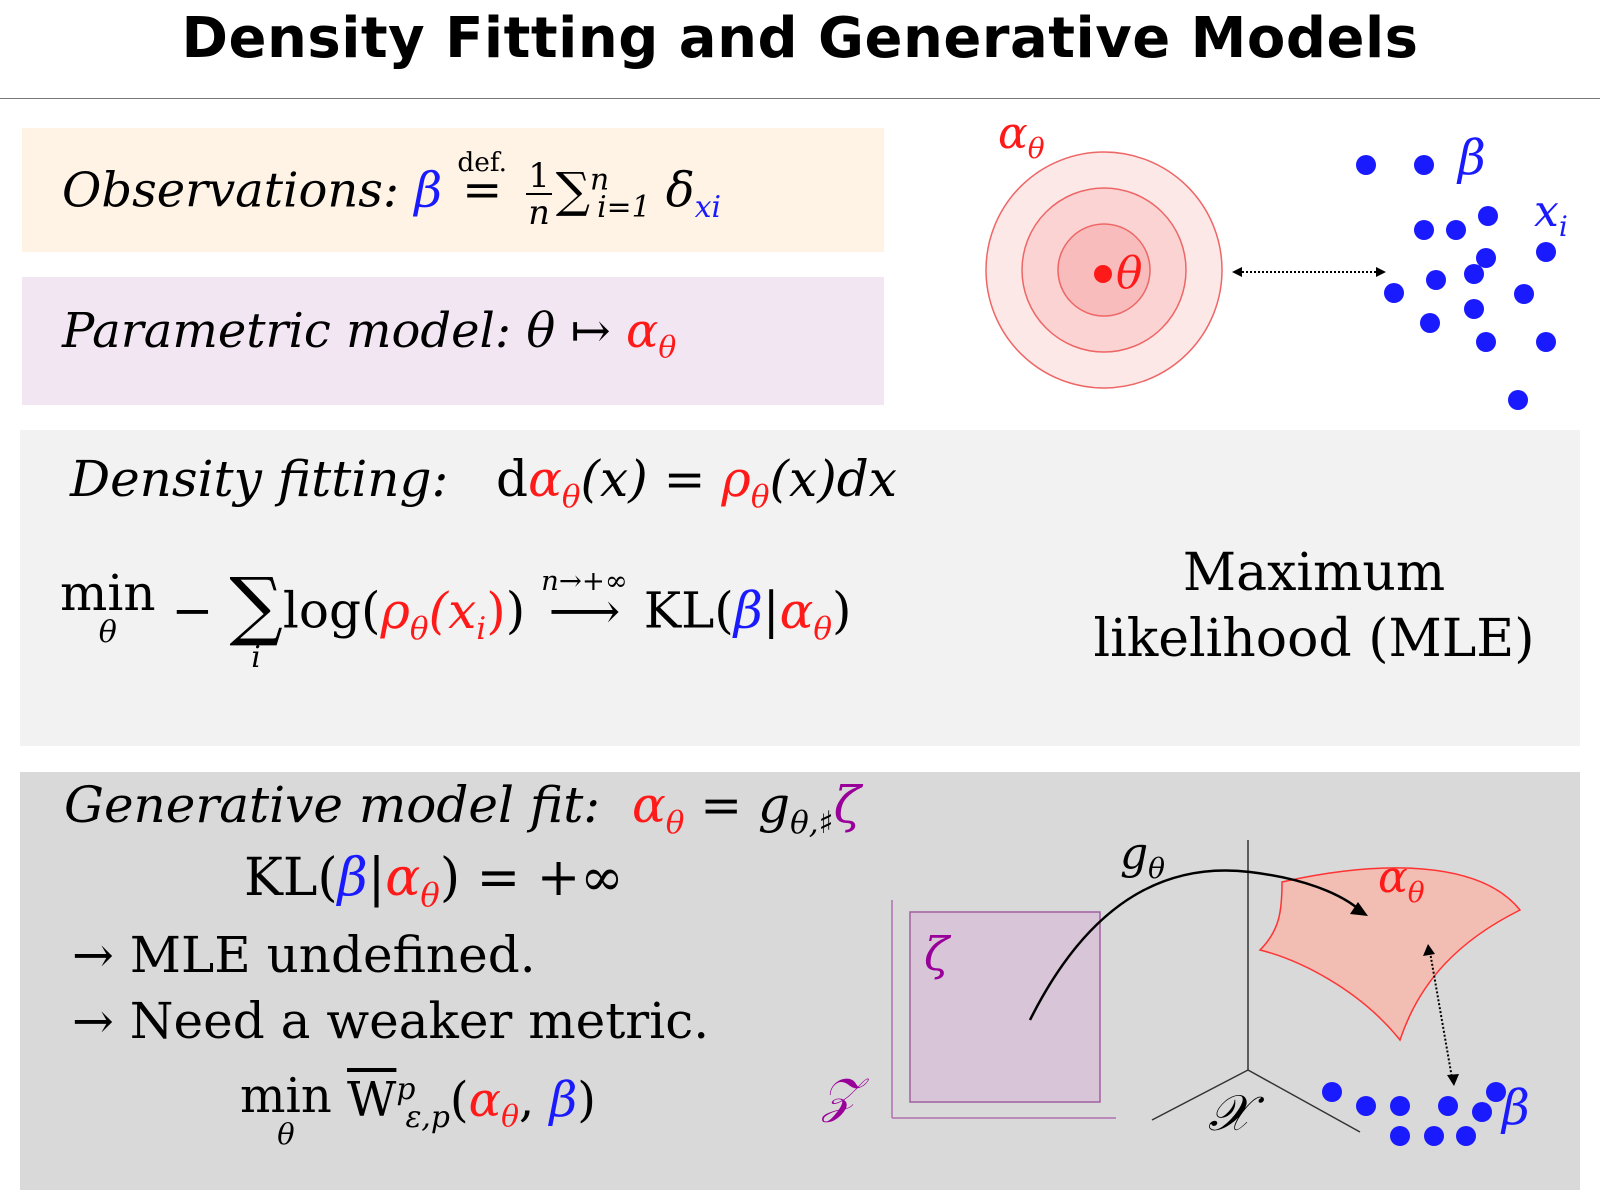 The image size is (1600, 1200). Describe the element at coordinates (1236, 1113) in the screenshot. I see `data-space-label: 𝒳` at that location.